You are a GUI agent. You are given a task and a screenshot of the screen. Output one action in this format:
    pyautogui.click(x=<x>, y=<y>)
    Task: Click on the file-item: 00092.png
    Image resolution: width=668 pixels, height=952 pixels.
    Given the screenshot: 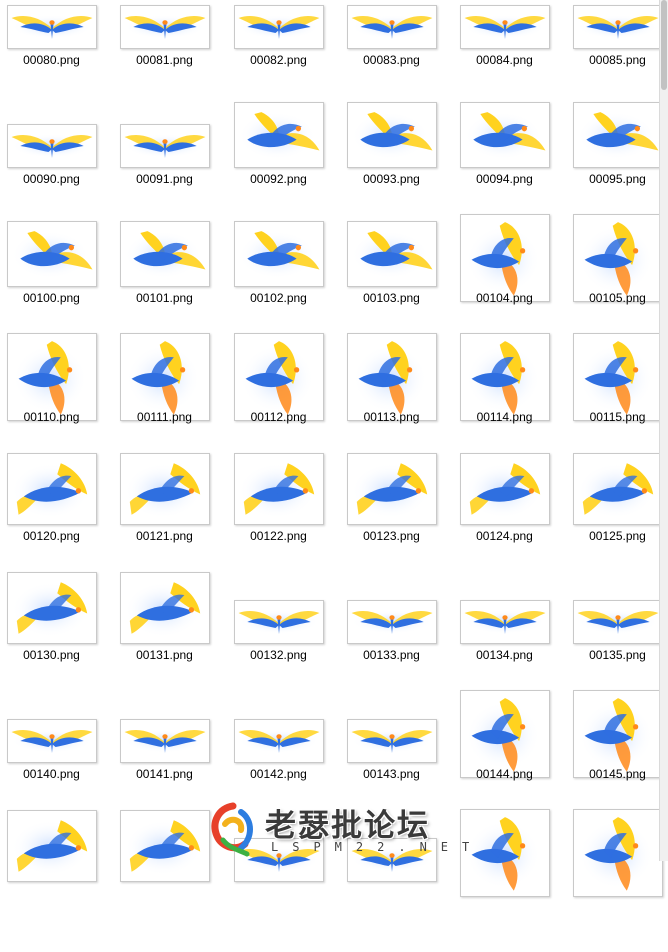 What is the action you would take?
    pyautogui.click(x=278, y=170)
    